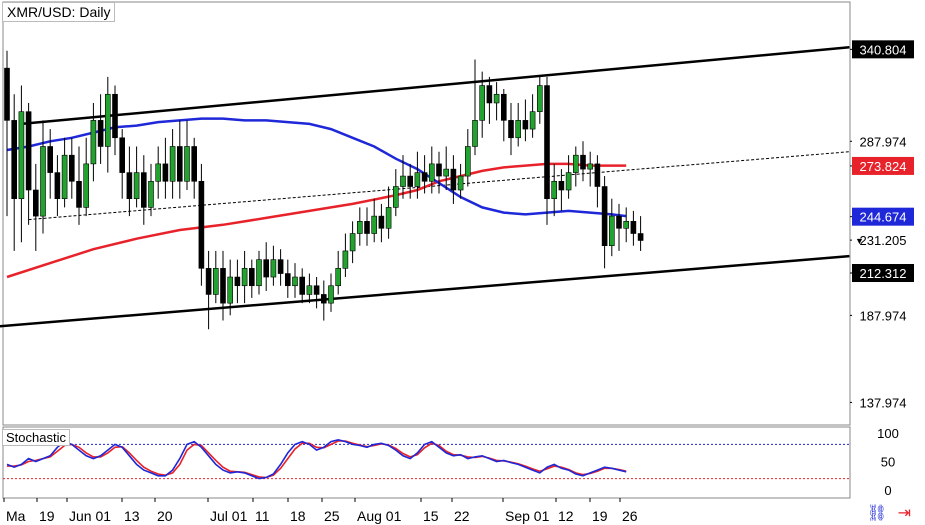 Image resolution: width=925 pixels, height=525 pixels. What do you see at coordinates (90, 516) in the screenshot?
I see `x-tick-label: Jun 01` at bounding box center [90, 516].